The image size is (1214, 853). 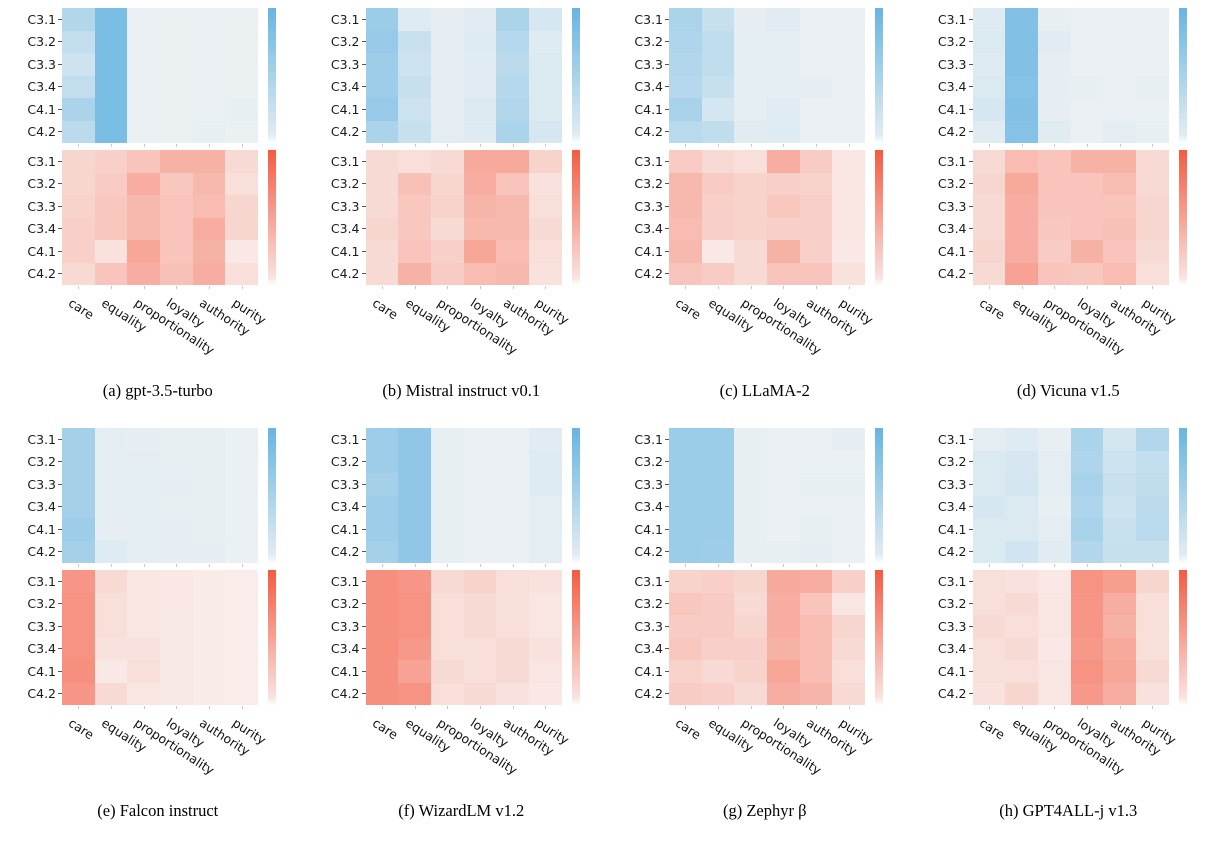 I want to click on row-label: C3.1, so click(x=948, y=581).